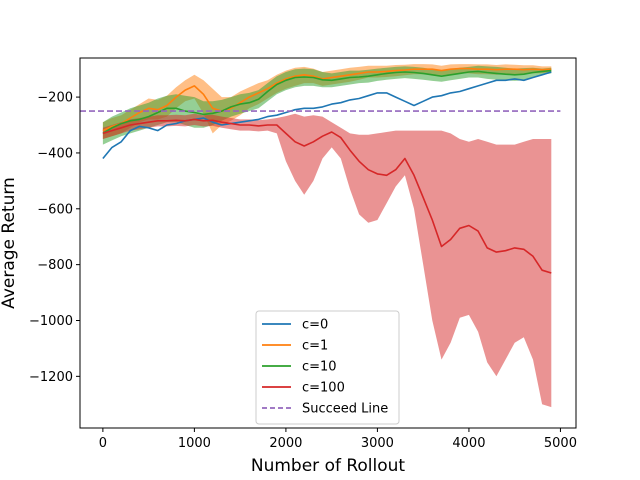  Describe the element at coordinates (319, 367) in the screenshot. I see `legend-label-2: c=10` at that location.